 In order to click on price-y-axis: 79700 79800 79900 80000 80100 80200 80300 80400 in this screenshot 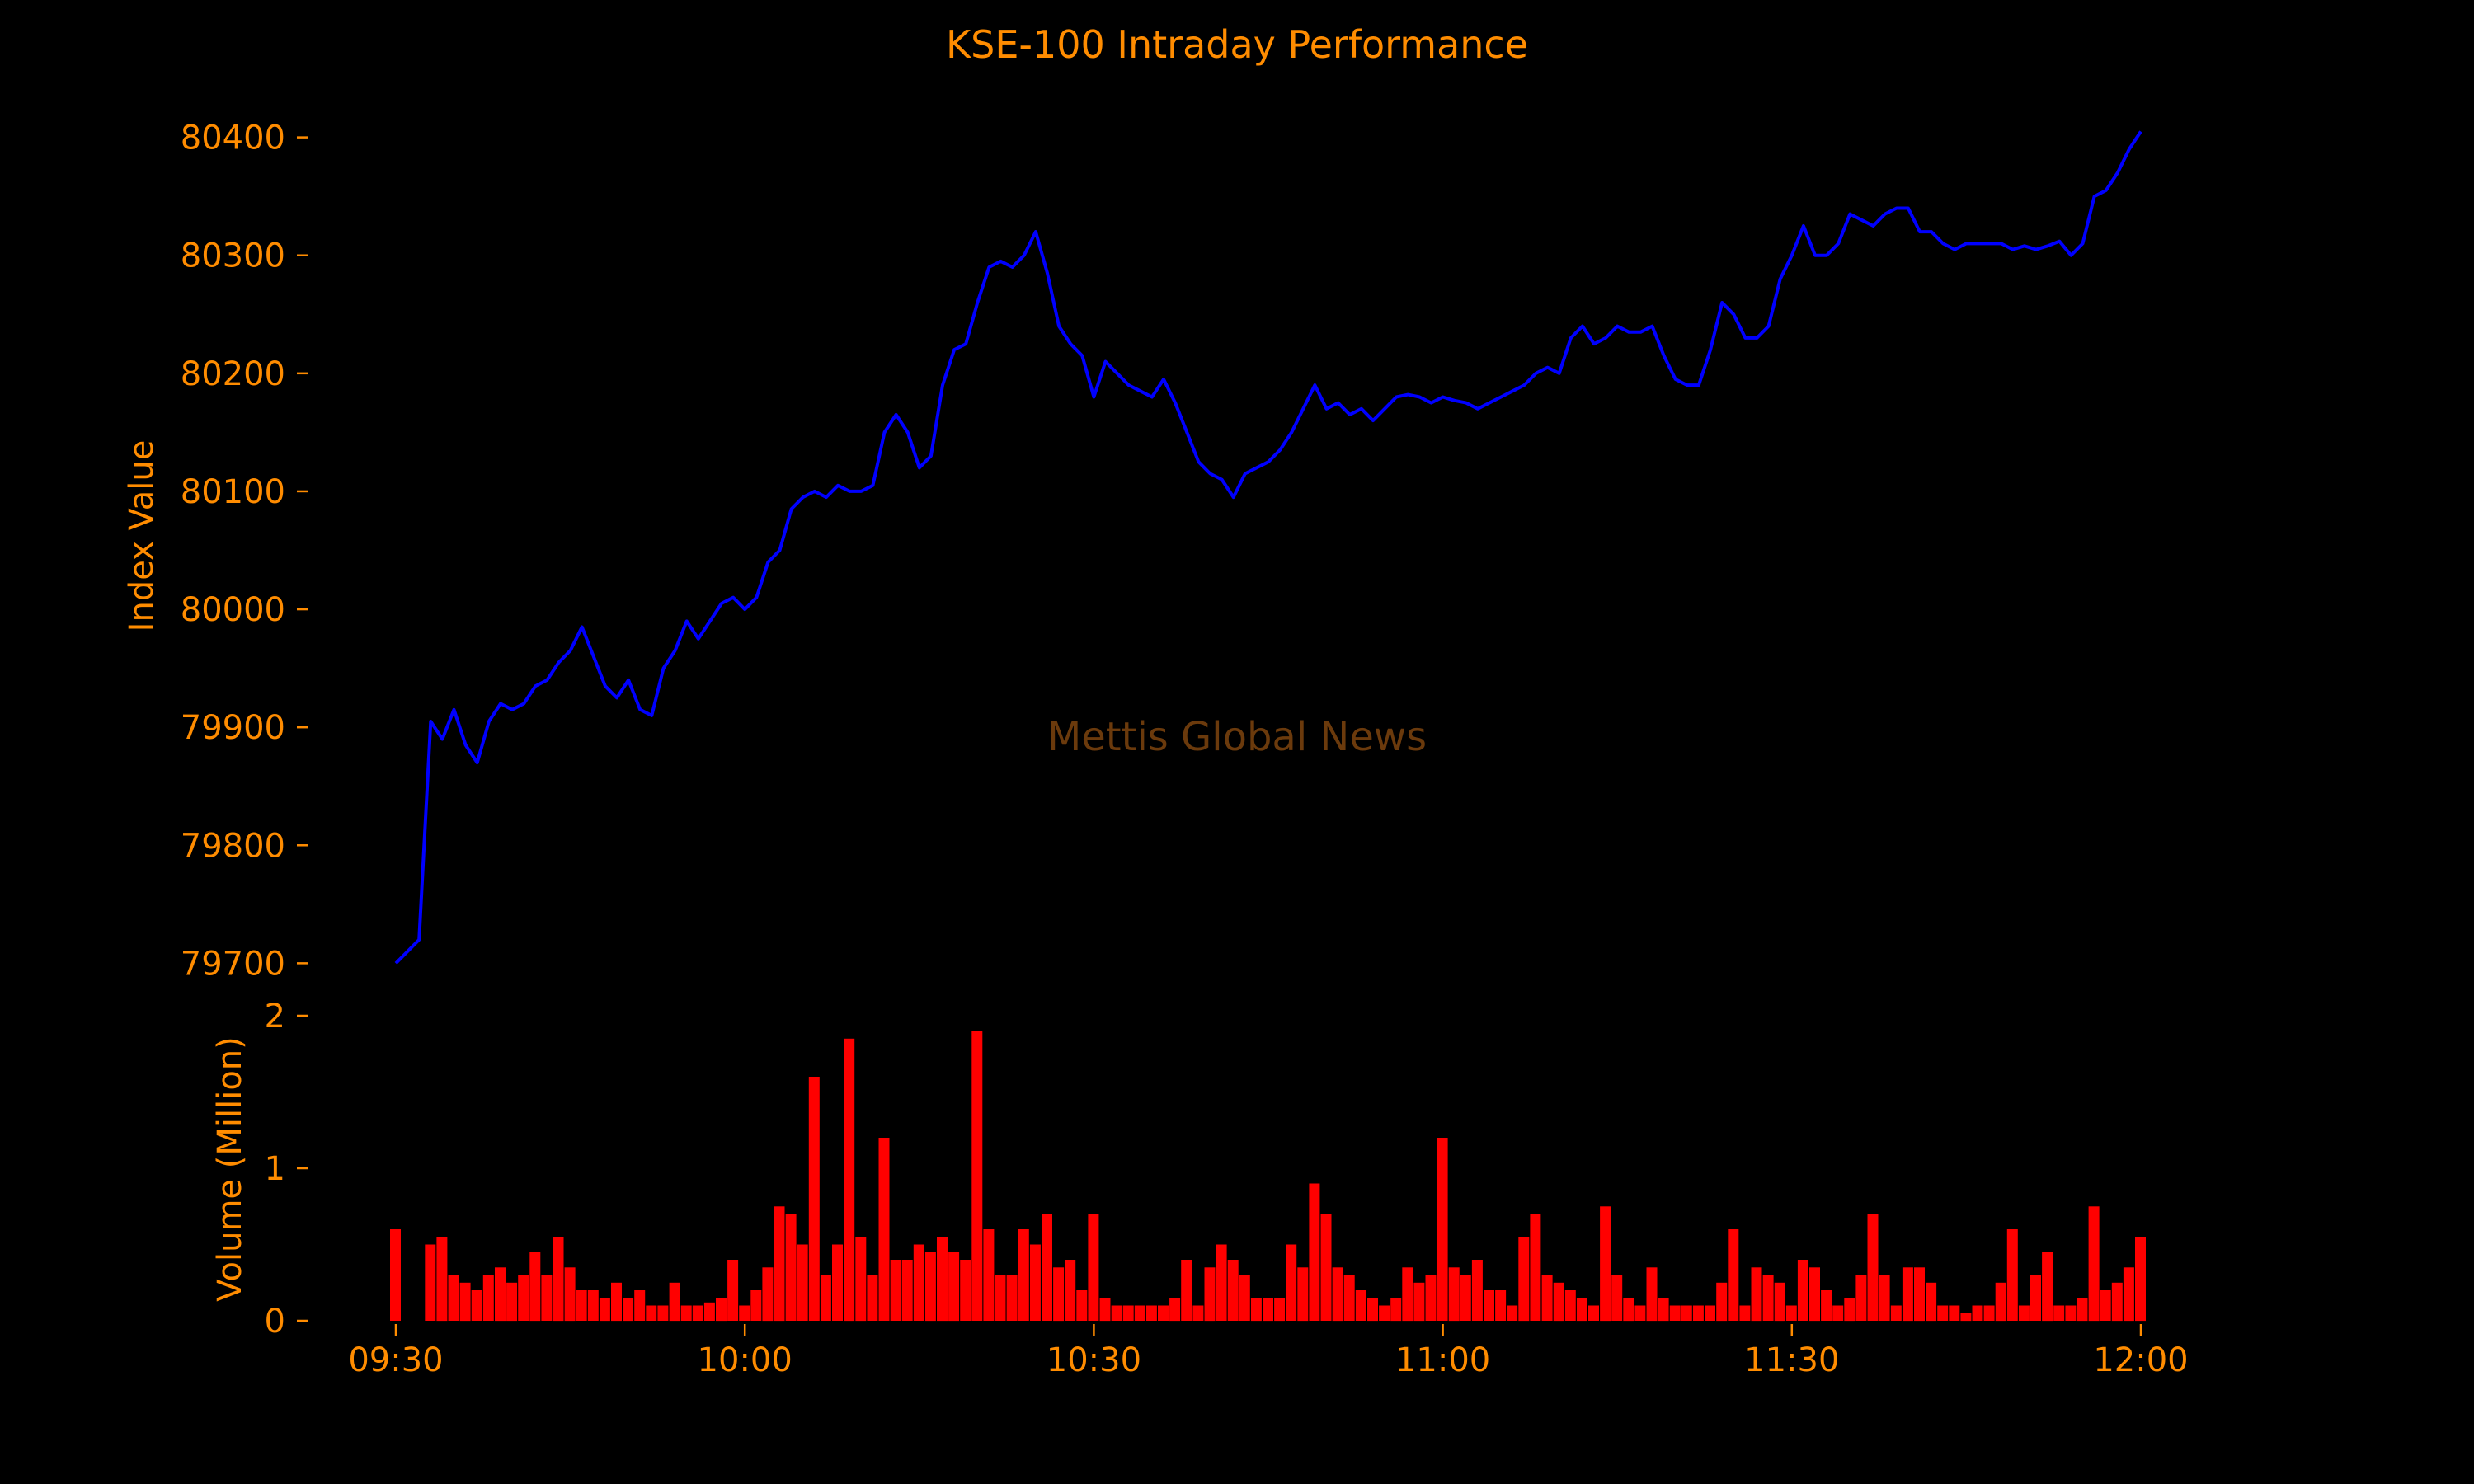, I will do `click(244, 551)`.